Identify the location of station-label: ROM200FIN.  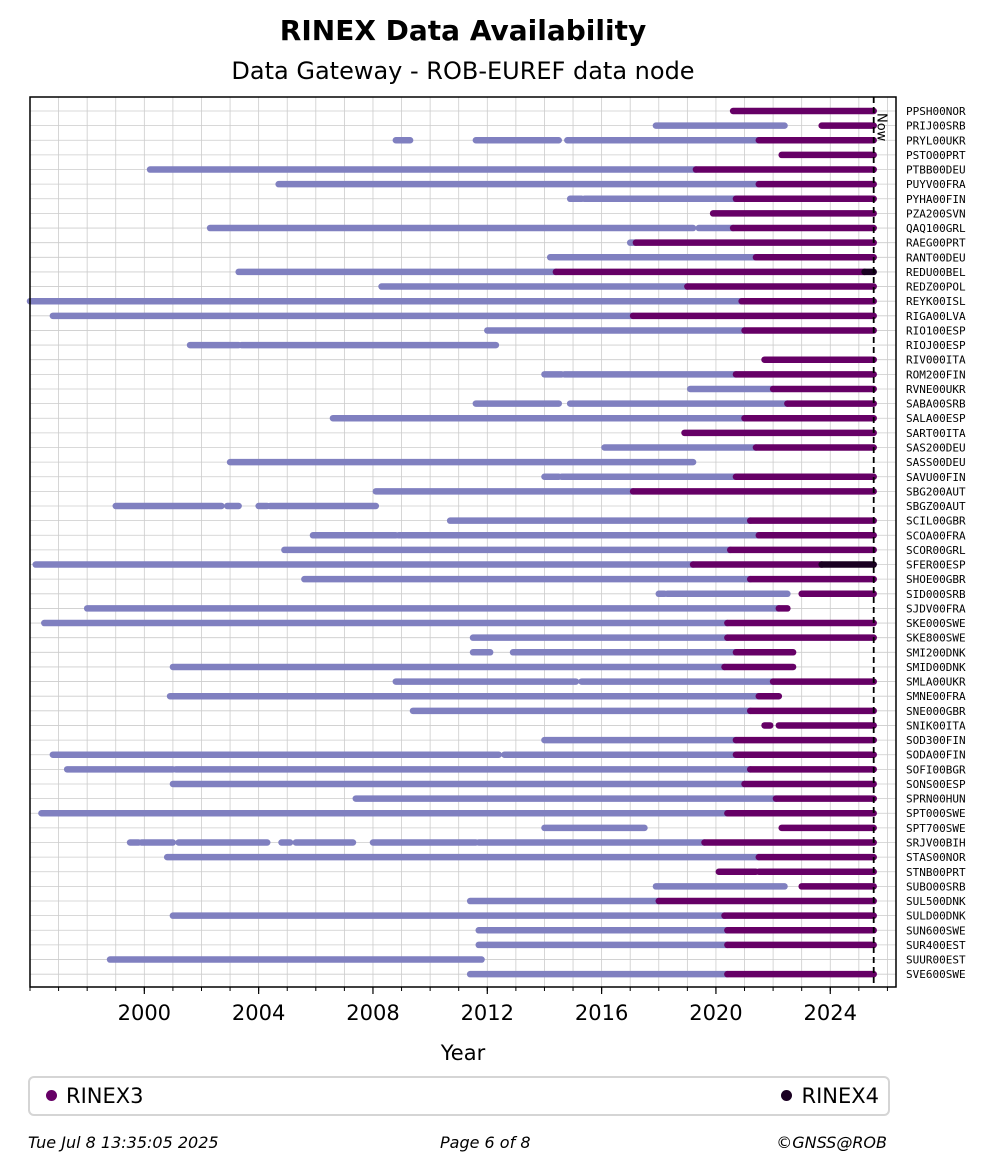
(936, 374).